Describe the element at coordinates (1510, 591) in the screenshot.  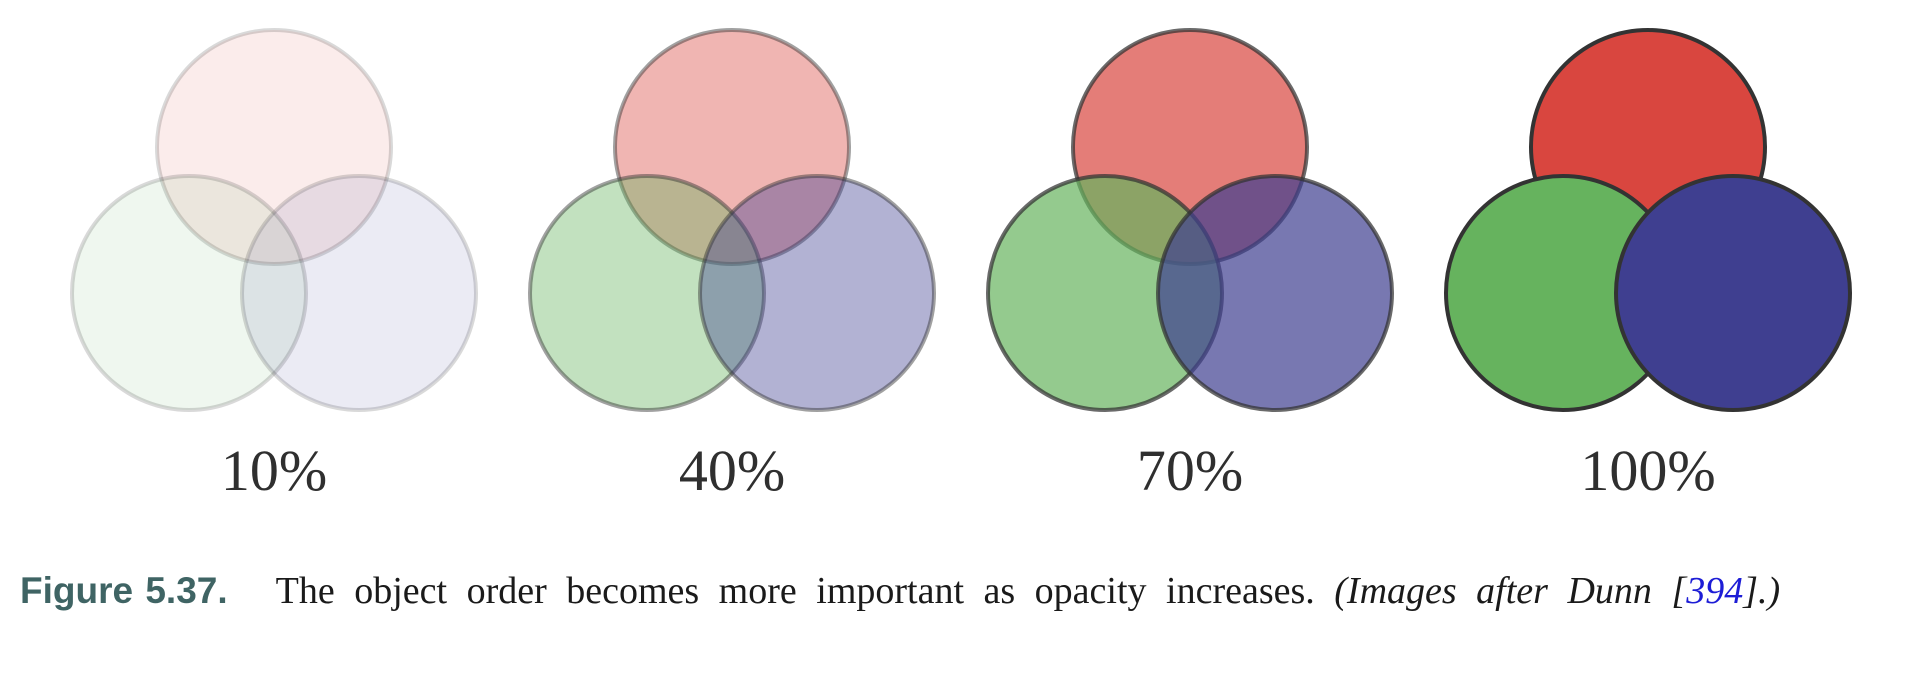
I see `credit-open: (Images after Dunn [` at that location.